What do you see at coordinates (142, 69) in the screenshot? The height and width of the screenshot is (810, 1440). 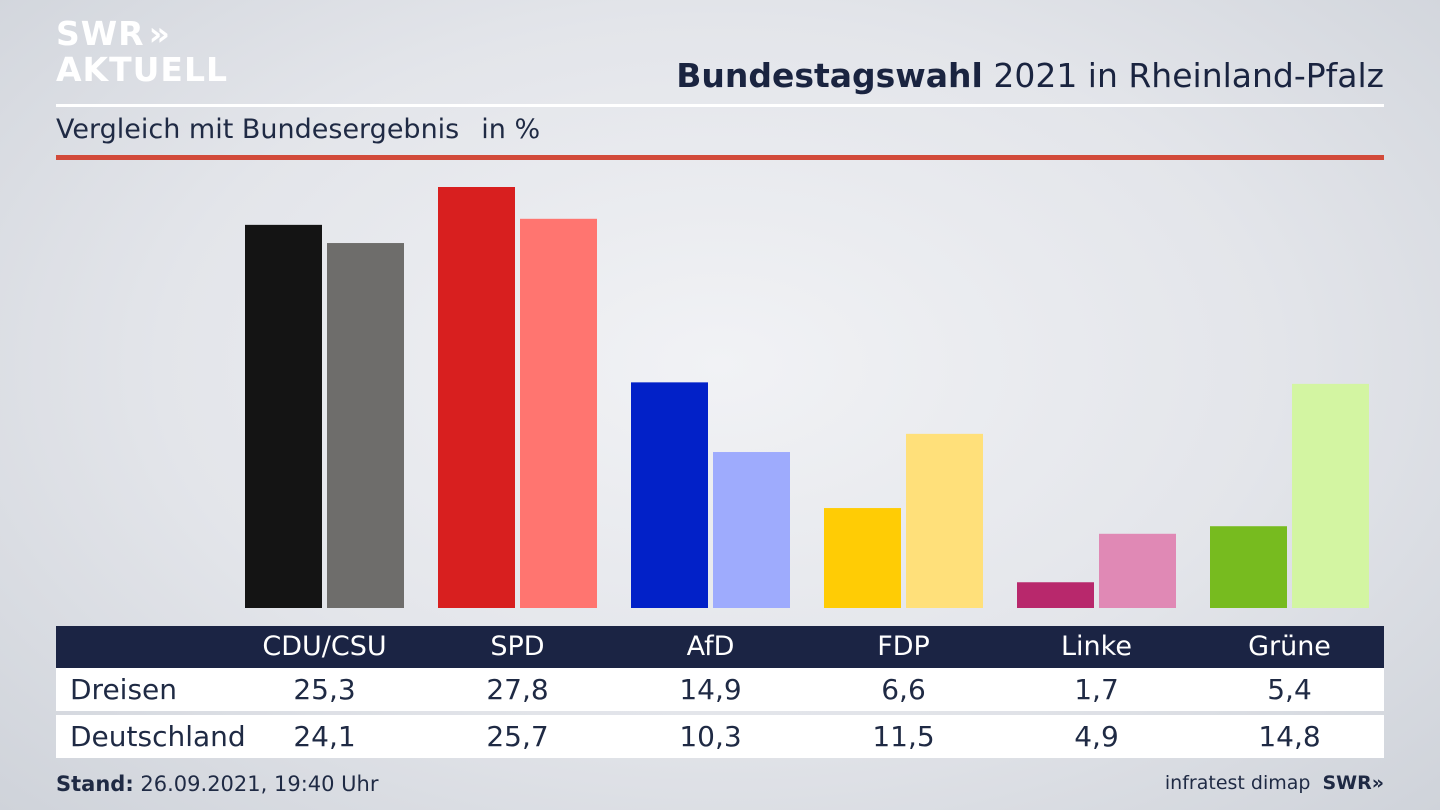 I see `logo-aktuell-text: AKTUELL` at bounding box center [142, 69].